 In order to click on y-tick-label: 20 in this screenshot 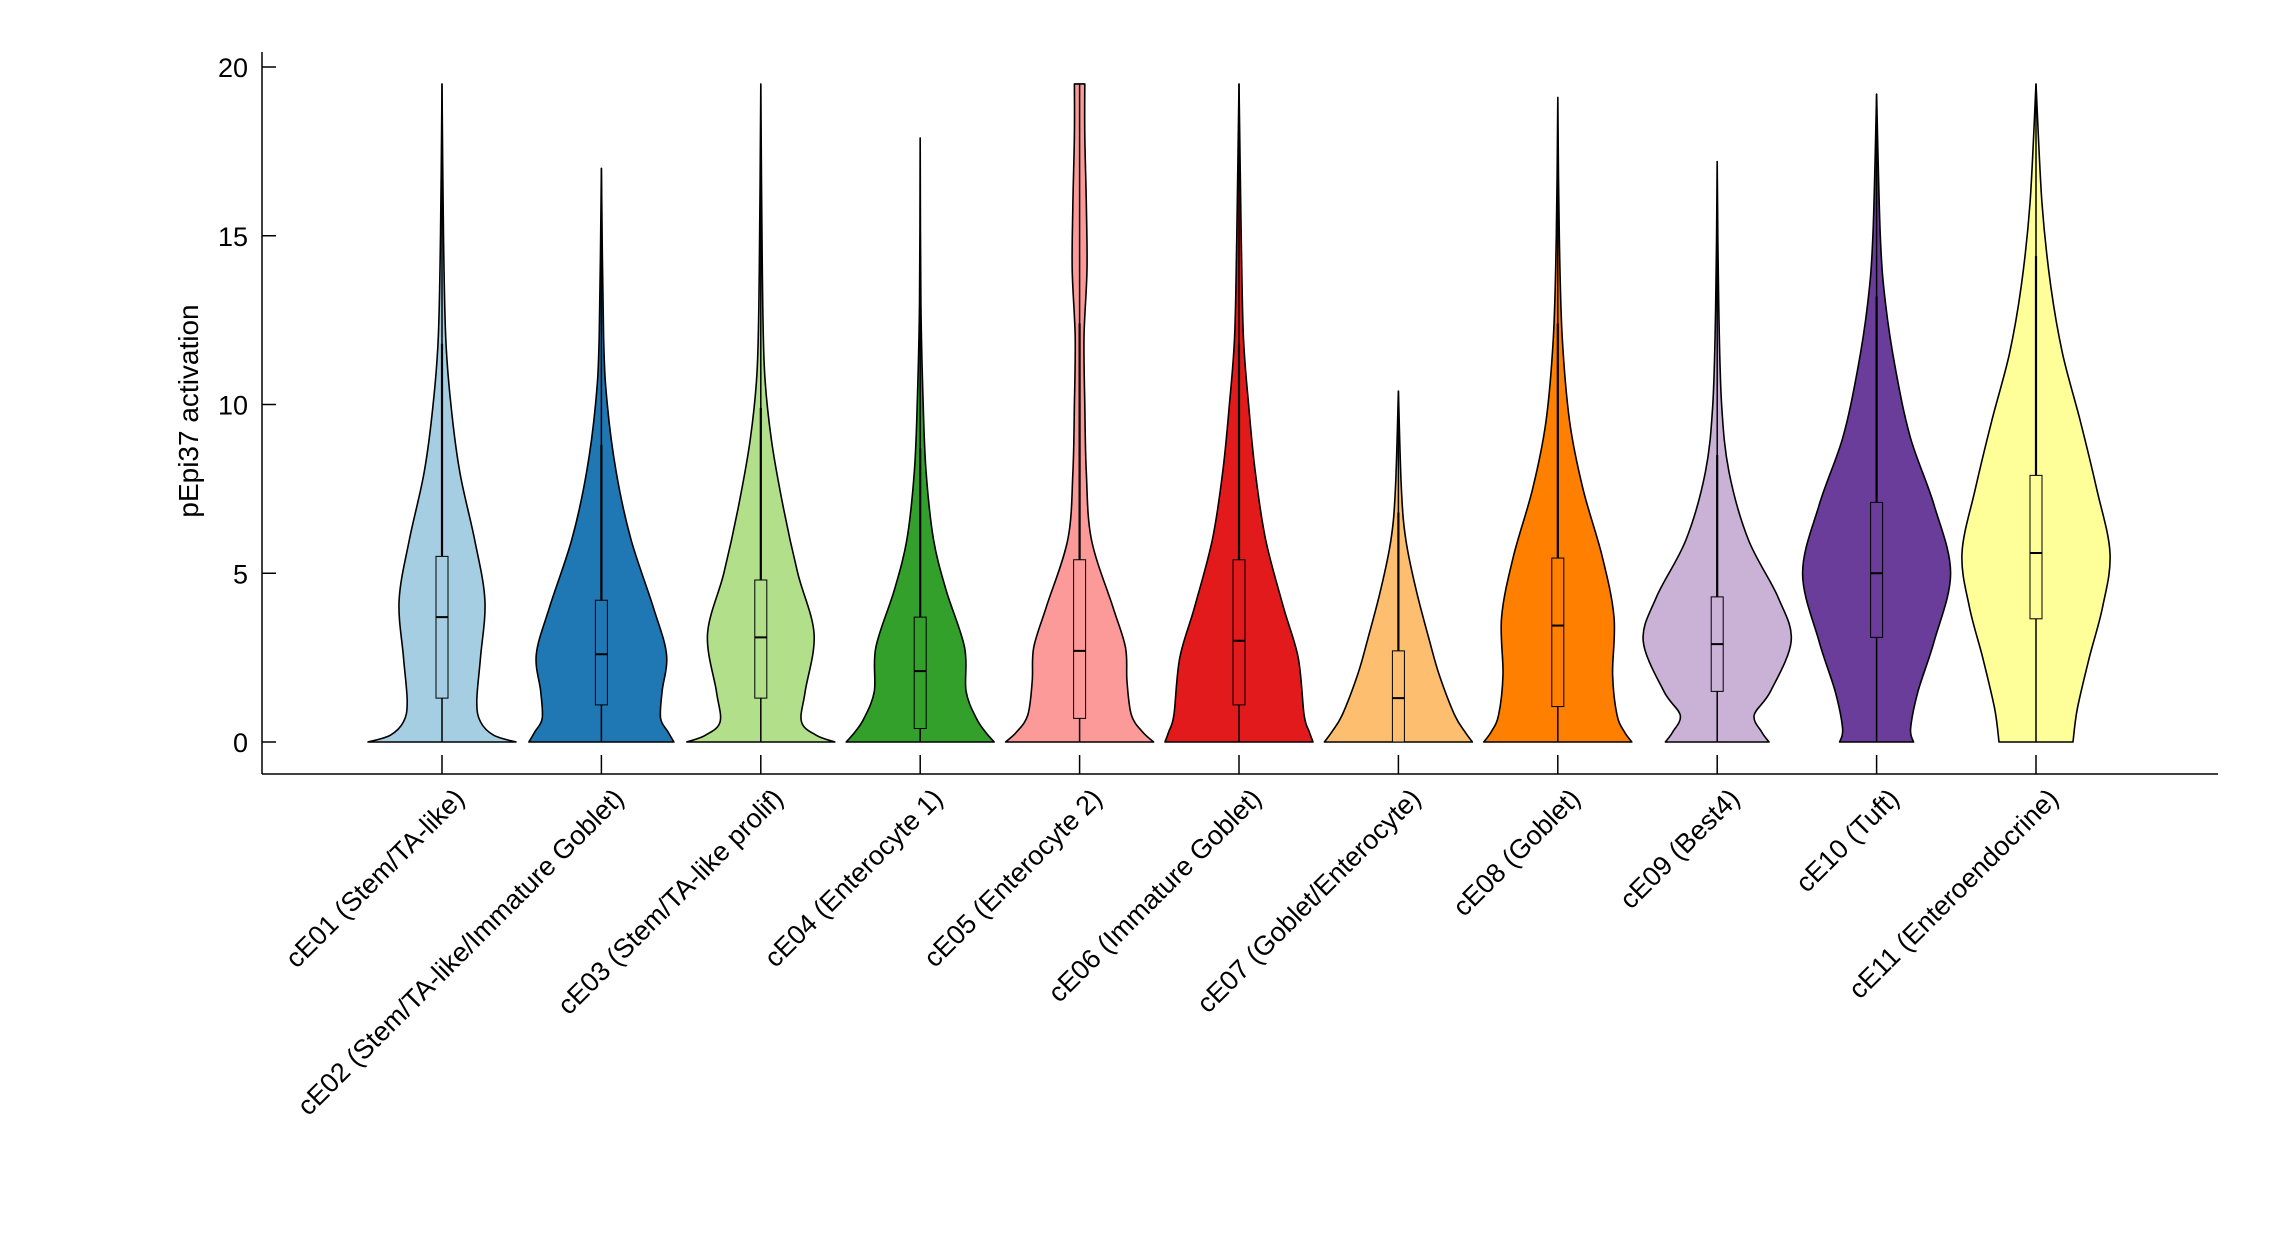, I will do `click(233, 68)`.